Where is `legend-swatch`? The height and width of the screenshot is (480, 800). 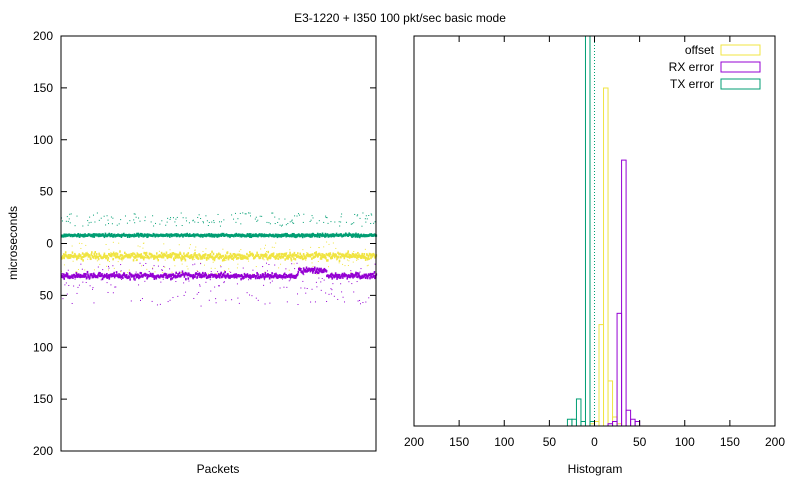 legend-swatch is located at coordinates (740, 67).